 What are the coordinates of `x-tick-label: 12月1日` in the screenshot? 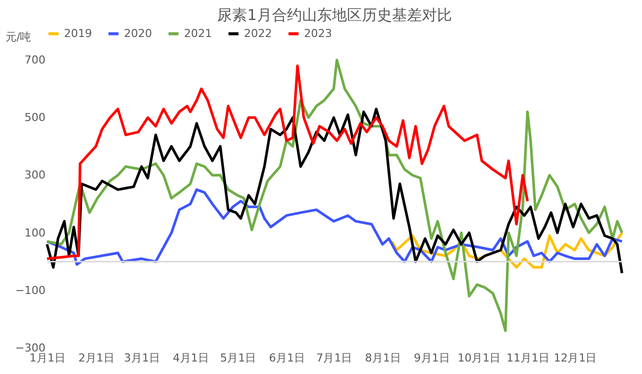 It's located at (575, 358).